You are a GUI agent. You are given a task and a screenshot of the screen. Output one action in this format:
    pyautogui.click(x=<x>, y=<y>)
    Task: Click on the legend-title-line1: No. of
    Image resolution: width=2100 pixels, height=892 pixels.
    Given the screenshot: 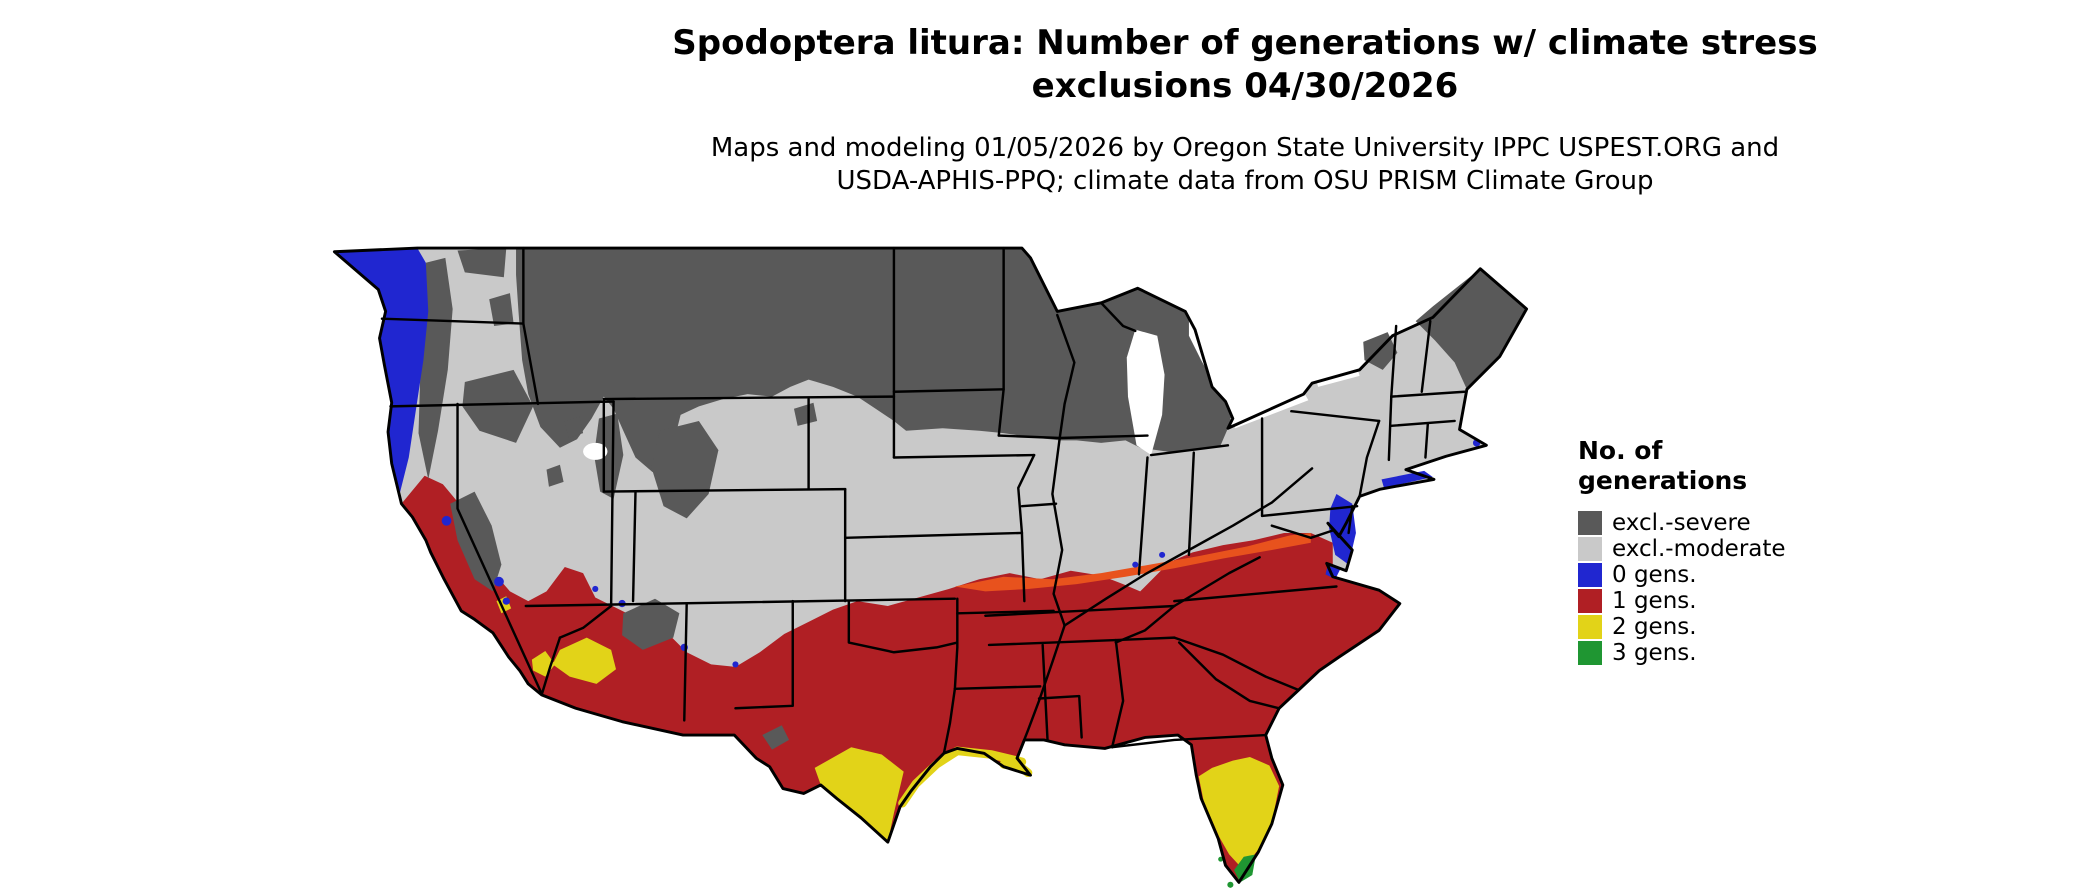 What is the action you would take?
    pyautogui.click(x=1620, y=450)
    